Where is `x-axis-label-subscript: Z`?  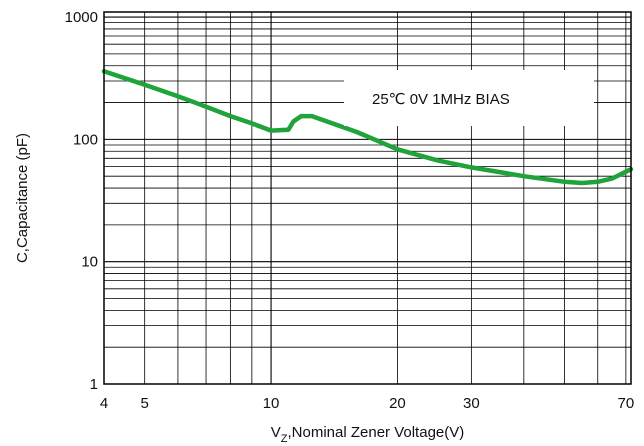
x-axis-label-subscript: Z is located at coordinates (284, 439).